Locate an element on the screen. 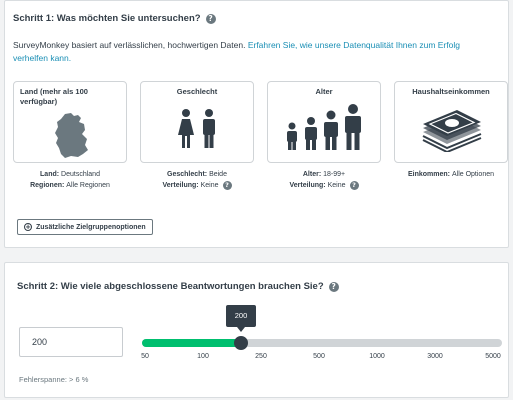 This screenshot has width=513, height=400. regions-label: Regionen: is located at coordinates (47, 185).